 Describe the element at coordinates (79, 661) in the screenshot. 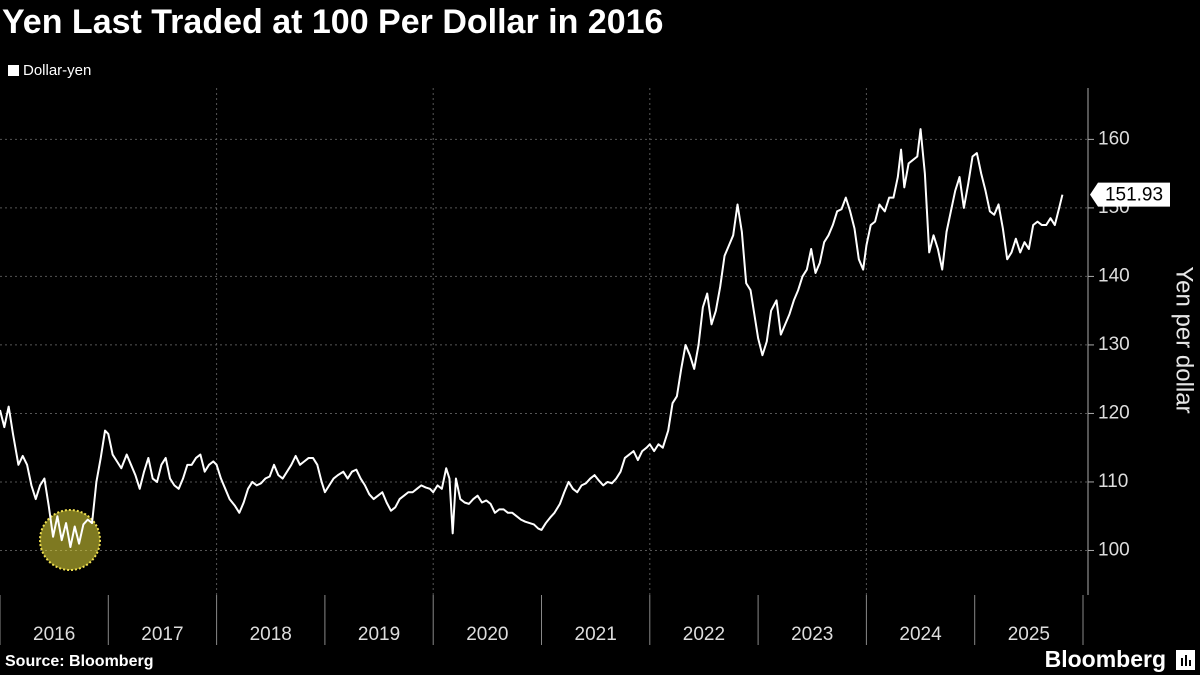

I see `source: Source: Bloomberg` at that location.